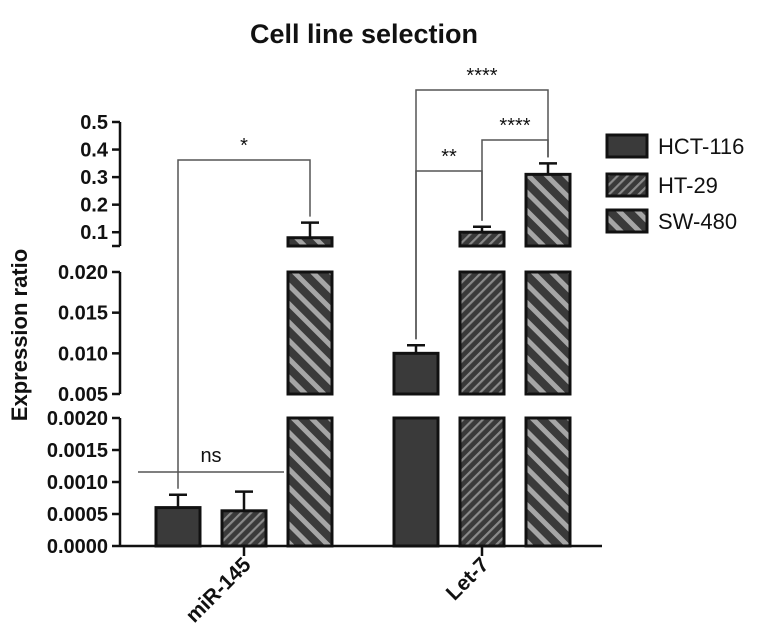 This screenshot has height=644, width=765. I want to click on chart-title: Cell line selection, so click(364, 34).